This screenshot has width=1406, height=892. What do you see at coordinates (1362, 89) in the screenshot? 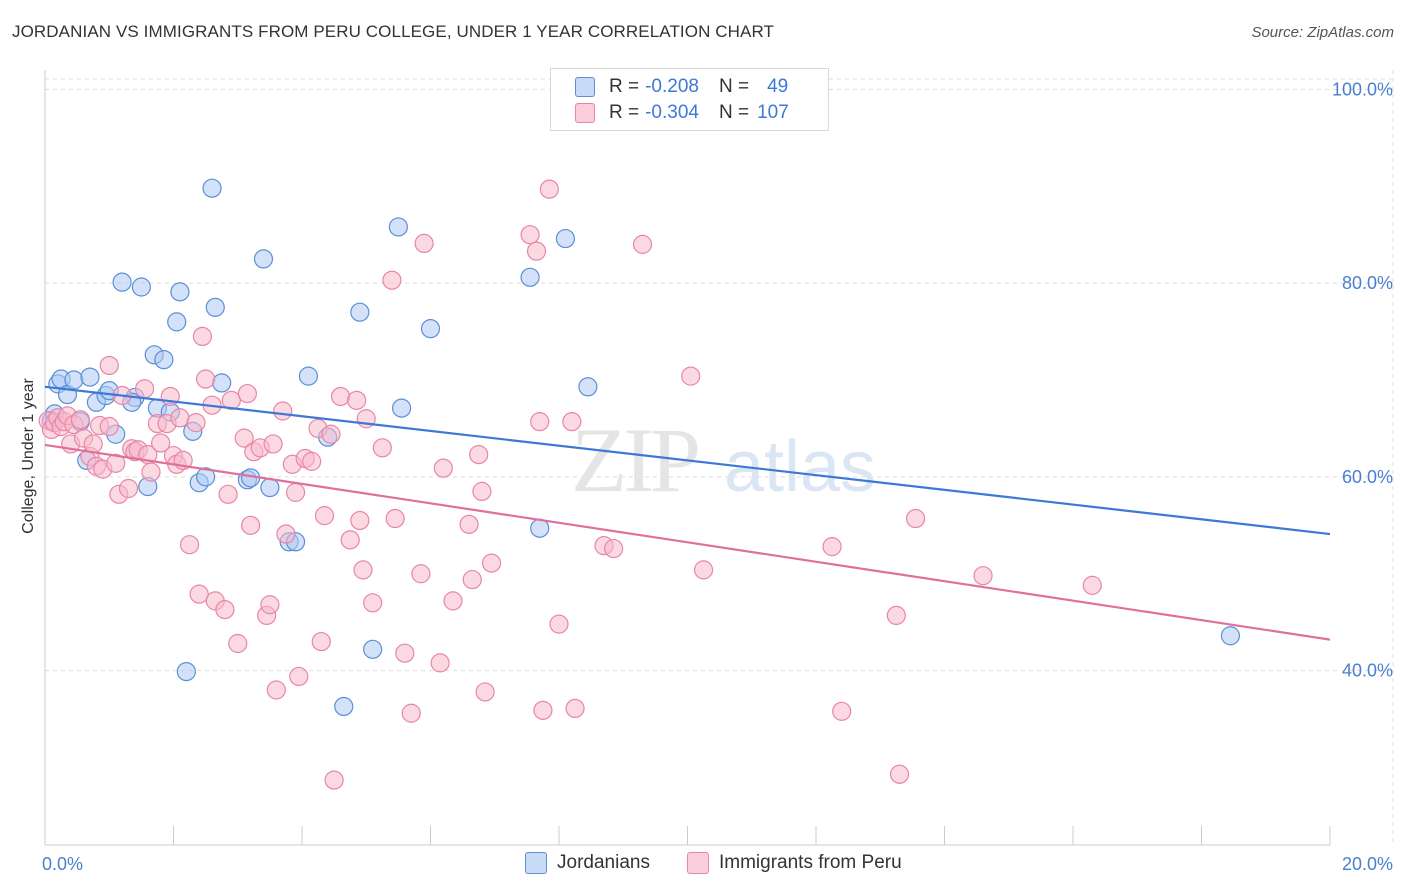
I see `y-tick-label: 100.0%` at bounding box center [1362, 89].